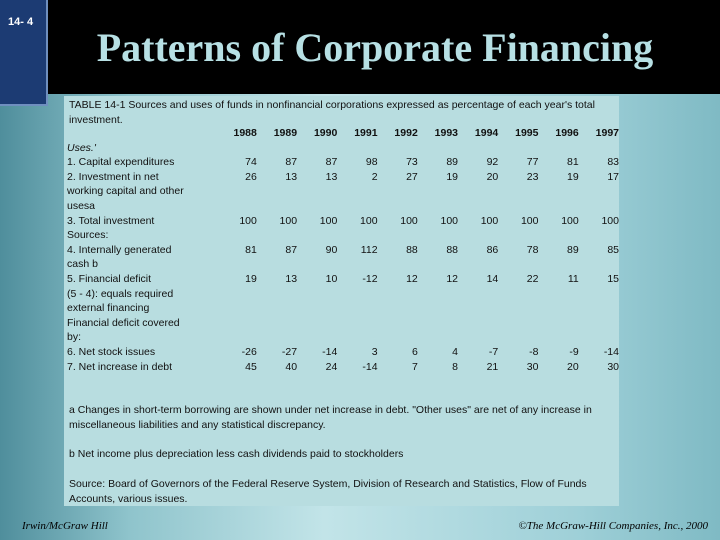 This screenshot has height=540, width=720. I want to click on row-label: 7. Net increase in debt, so click(120, 366).